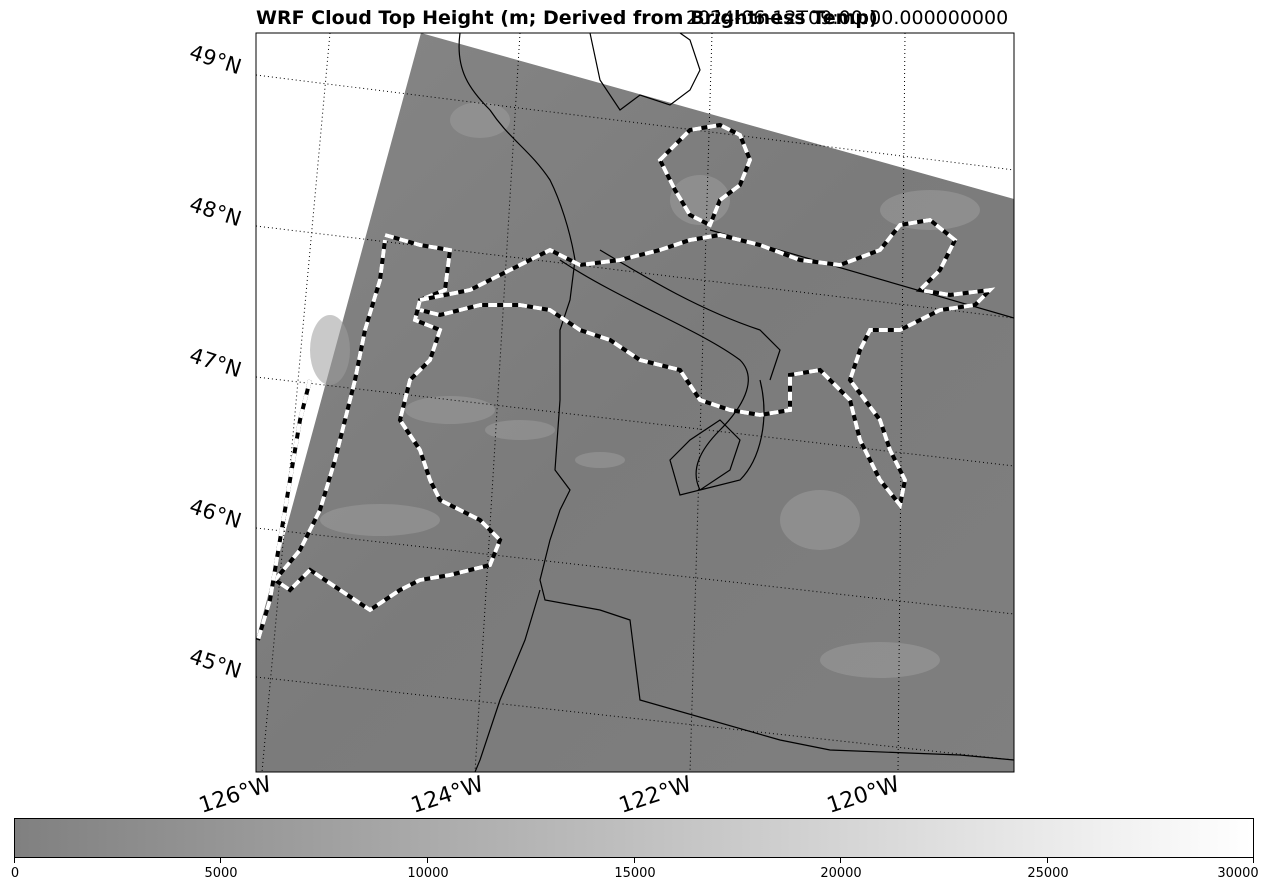 The width and height of the screenshot is (1286, 893). What do you see at coordinates (1048, 873) in the screenshot?
I see `colorbar-label-25000: 25000` at bounding box center [1048, 873].